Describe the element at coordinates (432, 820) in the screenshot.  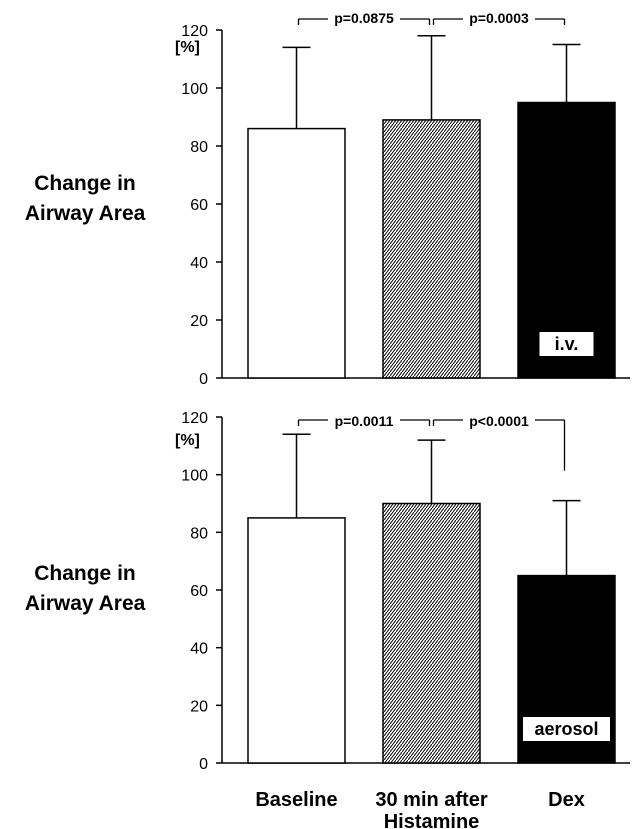
I see `x-category-label-line2: Histamine` at that location.